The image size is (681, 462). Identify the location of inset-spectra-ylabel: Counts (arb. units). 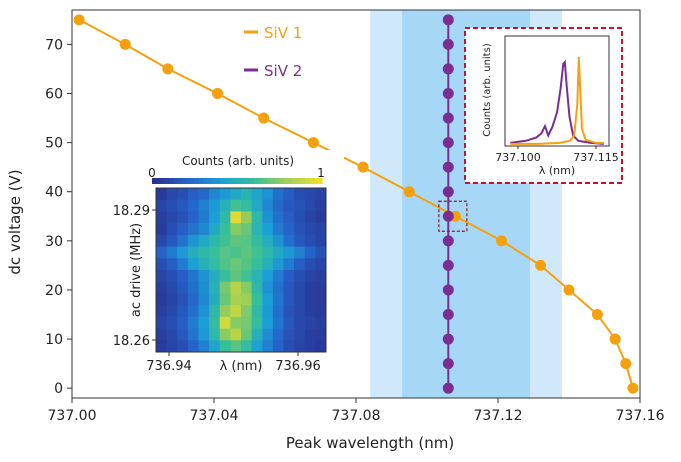
(487, 90).